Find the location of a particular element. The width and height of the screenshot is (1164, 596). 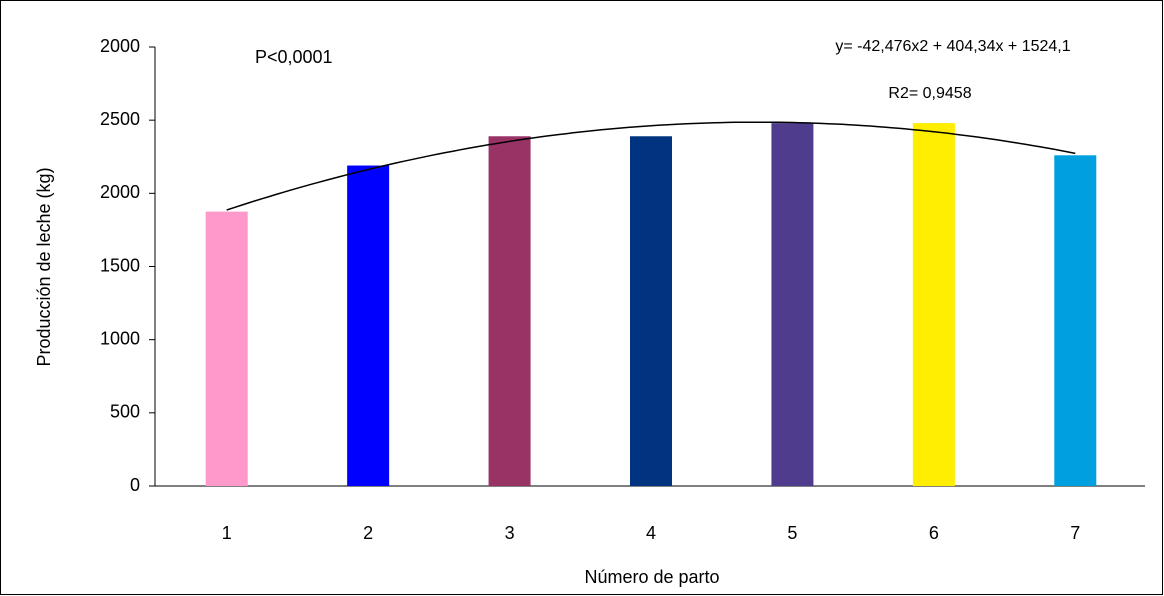

y-tick-label: 0 is located at coordinates (135, 485).